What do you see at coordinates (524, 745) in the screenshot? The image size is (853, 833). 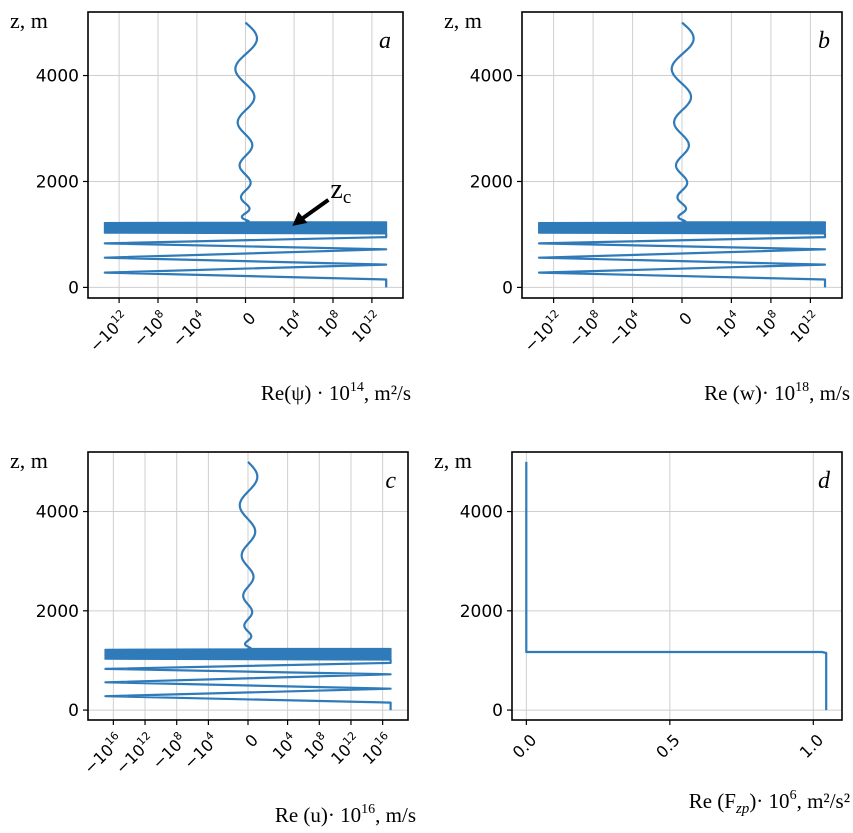 I see `x-tick-label: 0.0` at bounding box center [524, 745].